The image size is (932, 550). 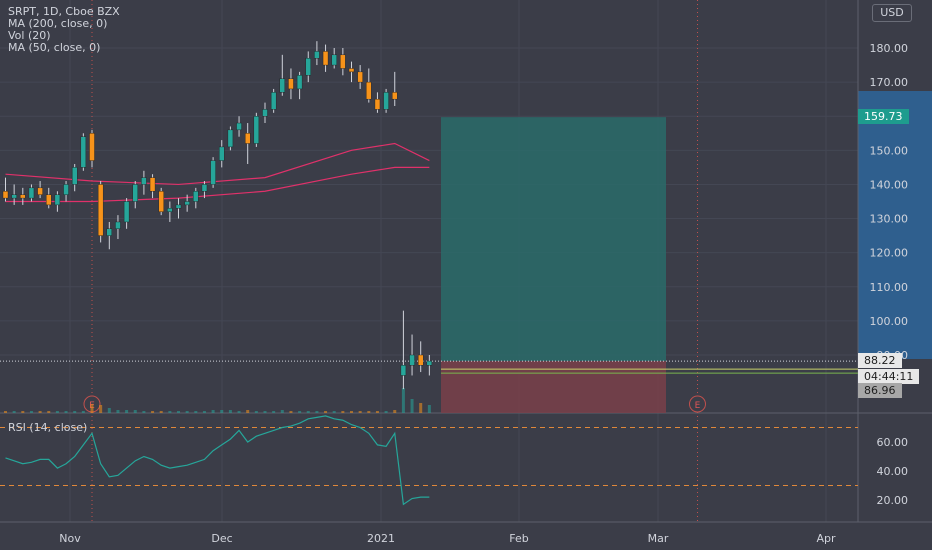 What do you see at coordinates (58, 23) in the screenshot?
I see `legend-ma200: MA (200, close, 0)` at bounding box center [58, 23].